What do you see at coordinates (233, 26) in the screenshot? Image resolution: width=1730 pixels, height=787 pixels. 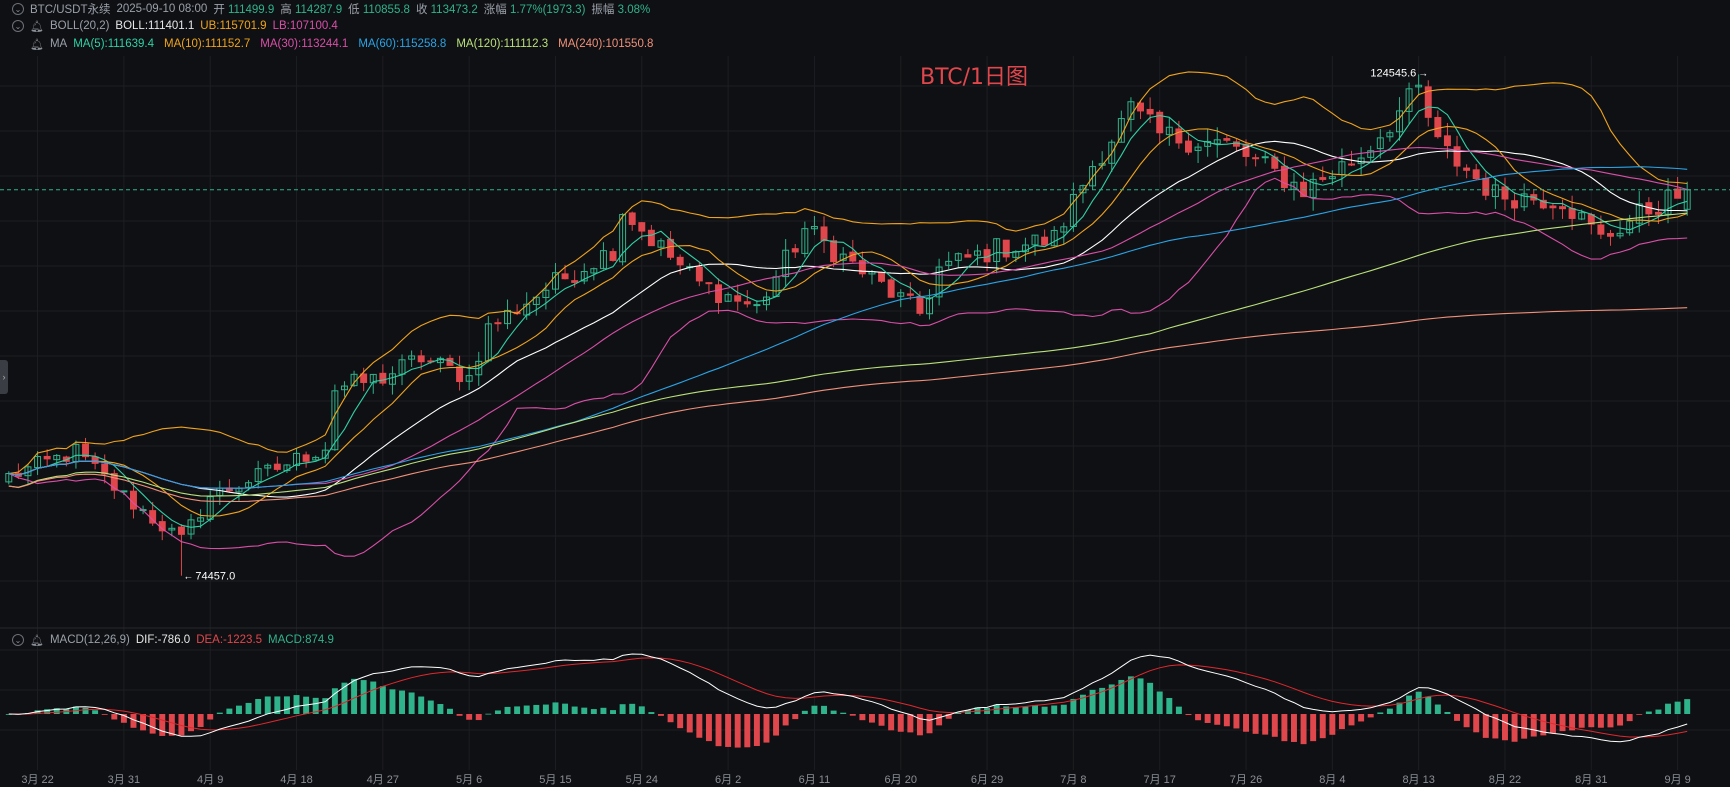 I see `boll-ub-value: UB:115701.9` at bounding box center [233, 26].